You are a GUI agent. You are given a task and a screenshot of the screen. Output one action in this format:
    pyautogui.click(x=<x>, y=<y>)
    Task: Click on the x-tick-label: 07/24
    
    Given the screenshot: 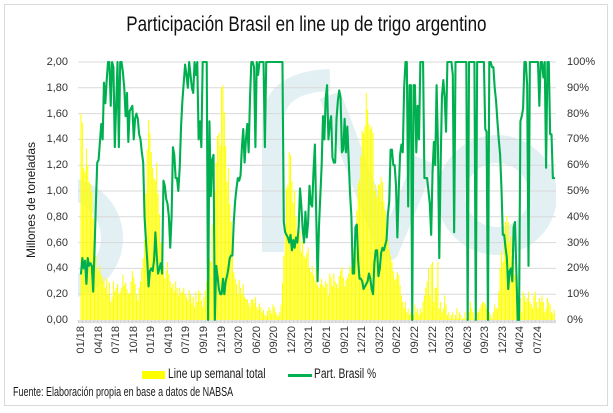 What is the action you would take?
    pyautogui.click(x=537, y=340)
    